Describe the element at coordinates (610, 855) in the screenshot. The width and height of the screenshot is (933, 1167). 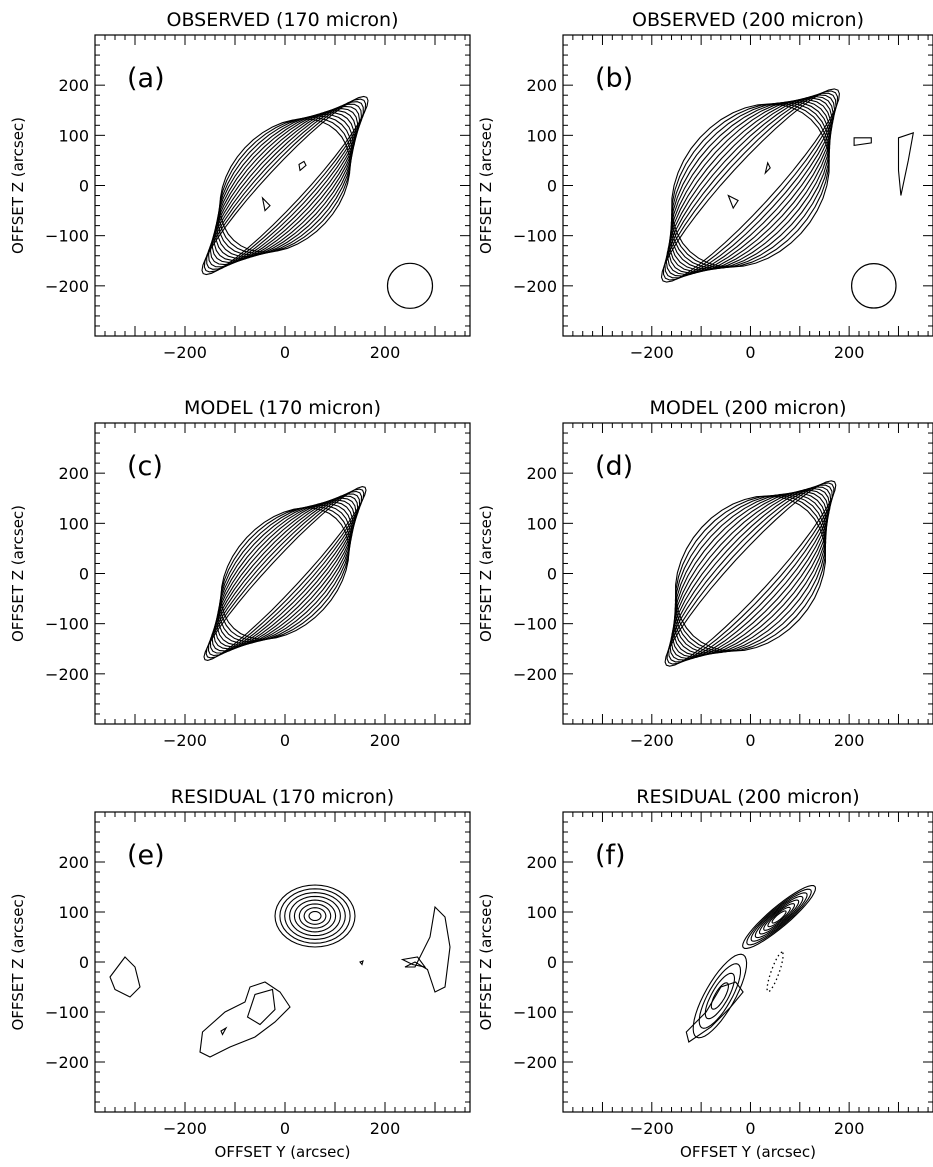
I see `panel-label: (f)` at that location.